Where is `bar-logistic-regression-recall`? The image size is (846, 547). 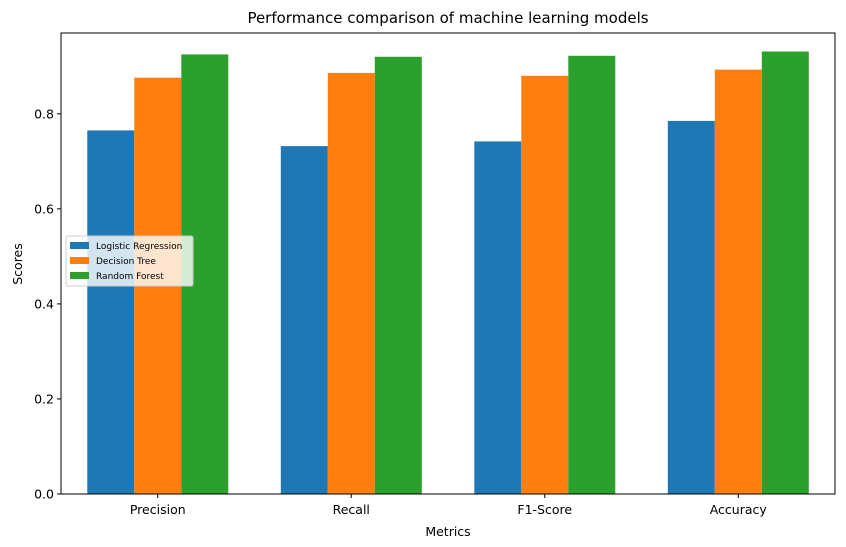 bar-logistic-regression-recall is located at coordinates (304, 320).